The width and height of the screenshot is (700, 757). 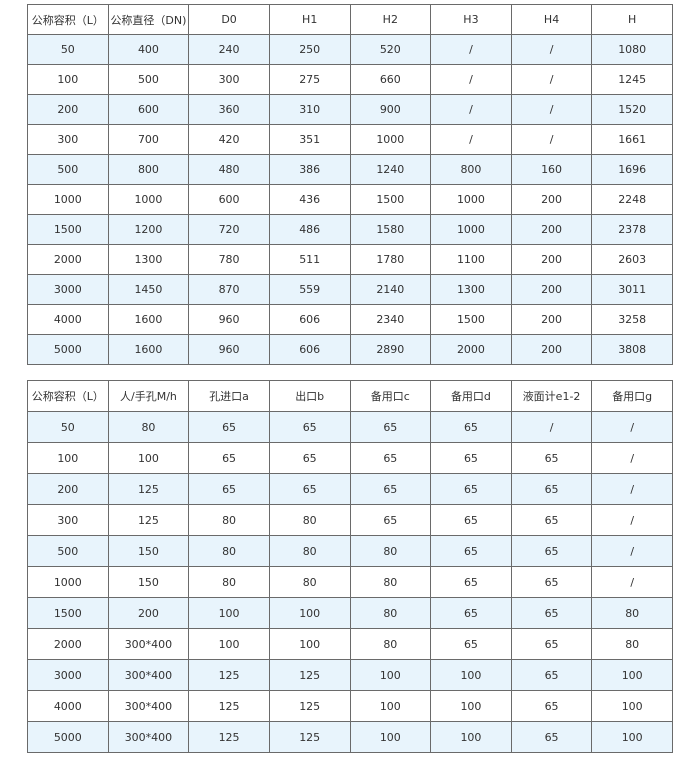 I want to click on table-cell: 600, so click(x=148, y=109).